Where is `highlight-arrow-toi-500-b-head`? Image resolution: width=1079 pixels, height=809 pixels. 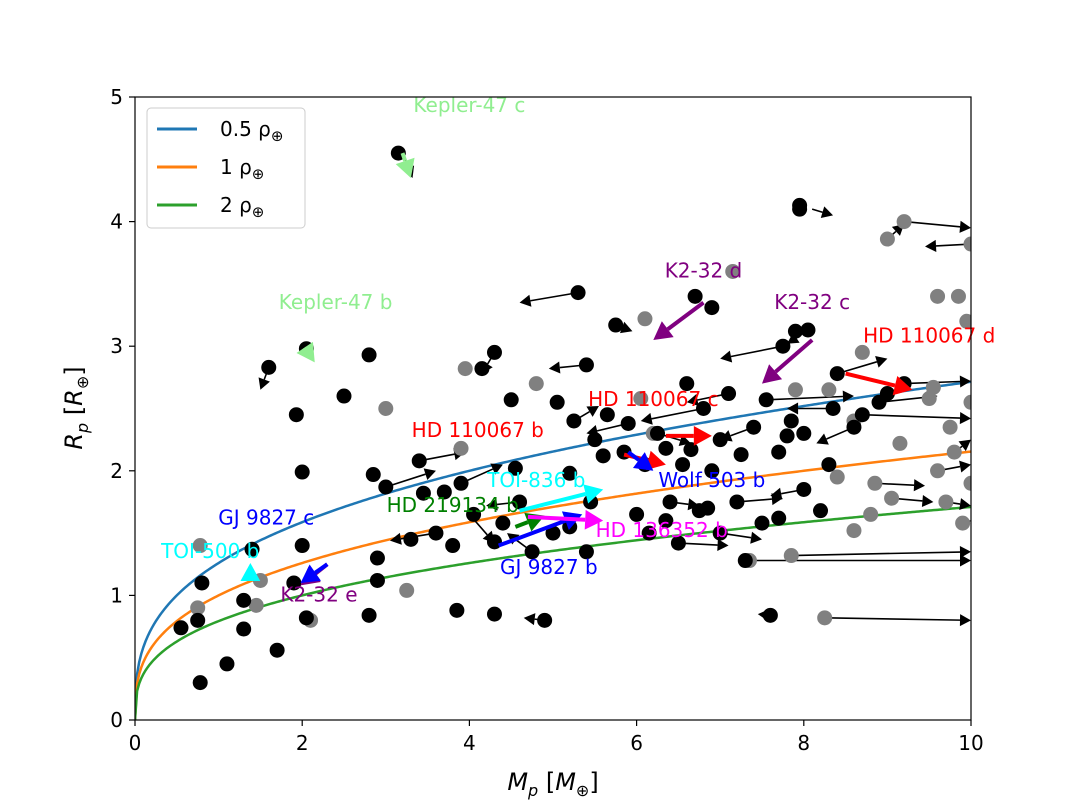 highlight-arrow-toi-500-b-head is located at coordinates (250, 572).